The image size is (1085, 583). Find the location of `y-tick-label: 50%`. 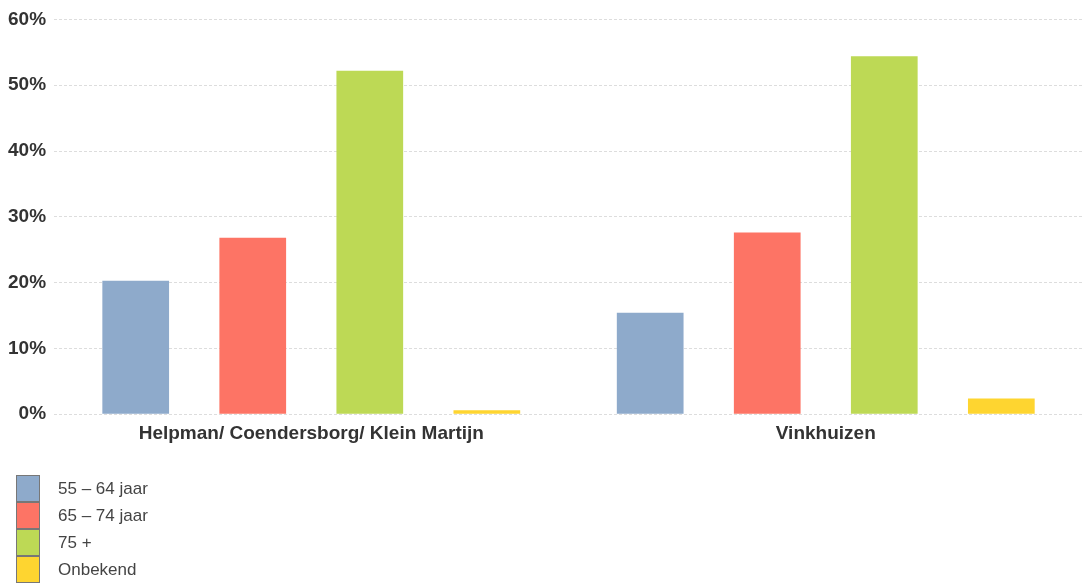

y-tick-label: 50% is located at coordinates (27, 84).